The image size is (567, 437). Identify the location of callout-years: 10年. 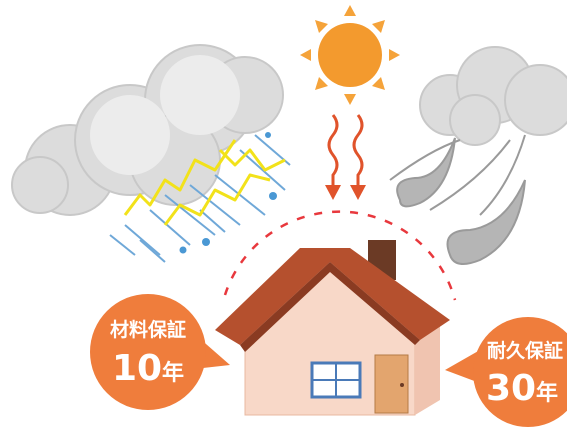
(148, 368).